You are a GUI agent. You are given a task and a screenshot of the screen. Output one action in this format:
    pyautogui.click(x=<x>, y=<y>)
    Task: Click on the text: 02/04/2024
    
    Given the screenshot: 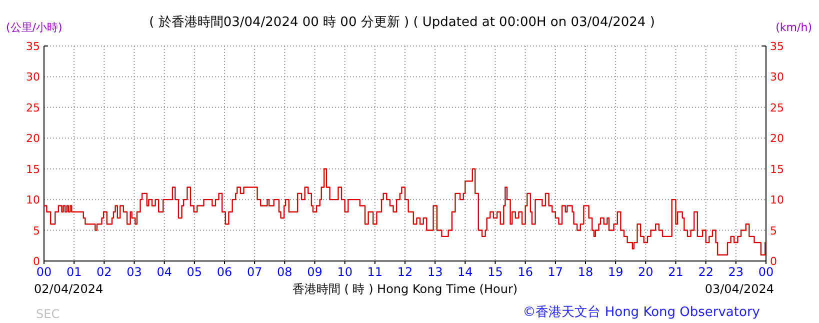 What is the action you would take?
    pyautogui.click(x=69, y=289)
    